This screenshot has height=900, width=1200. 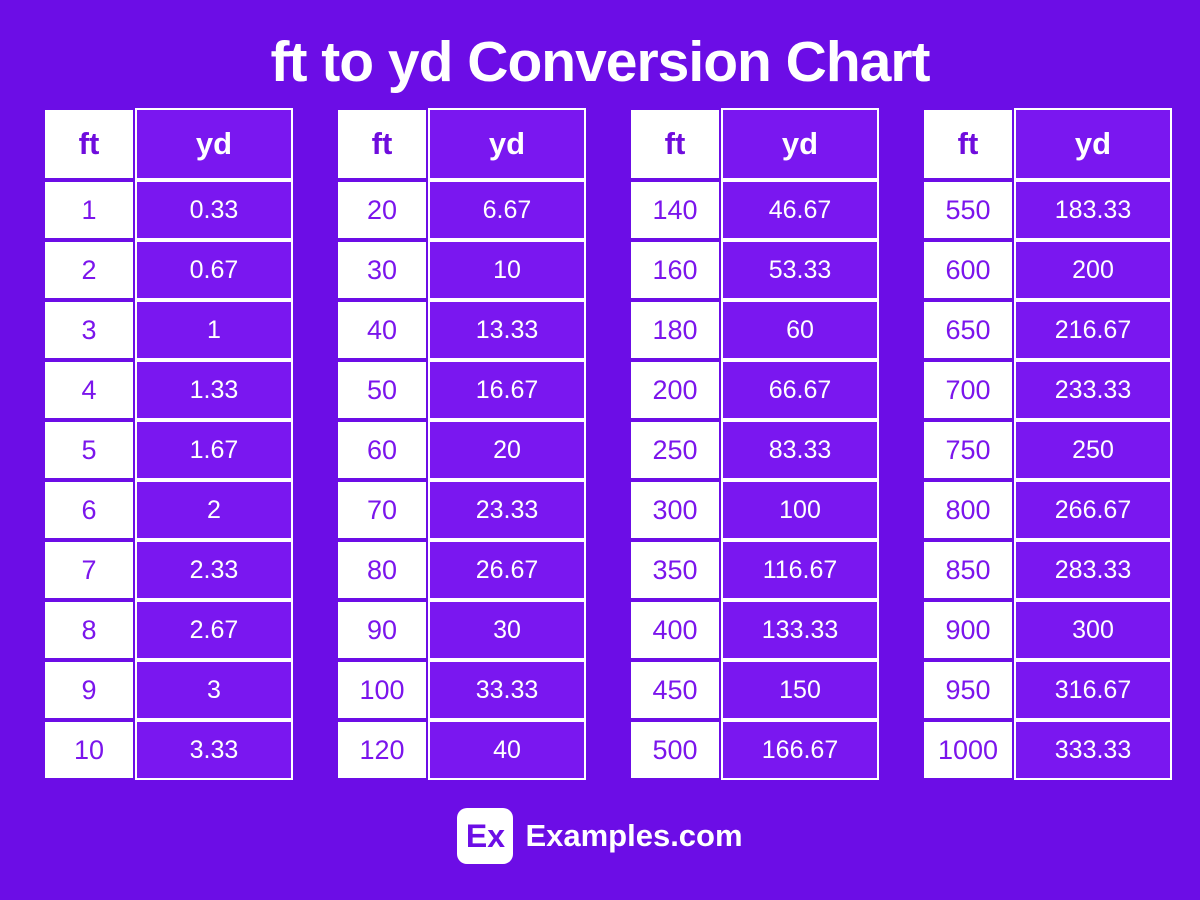 What do you see at coordinates (214, 630) in the screenshot?
I see `yd-value-cell: 2.67` at bounding box center [214, 630].